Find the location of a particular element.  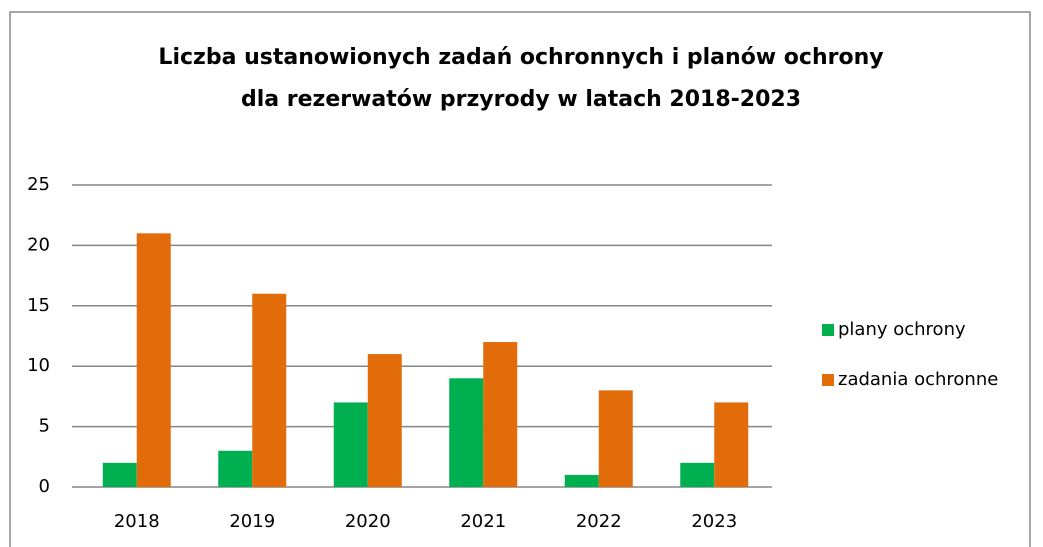

legend-label: plany ochrony is located at coordinates (902, 329).